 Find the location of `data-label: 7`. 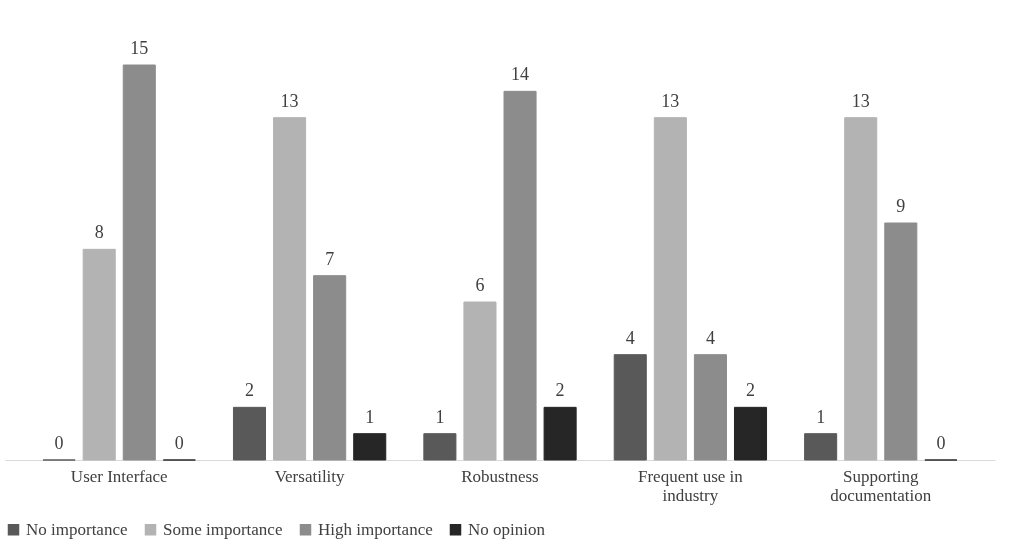

data-label: 7 is located at coordinates (330, 258).